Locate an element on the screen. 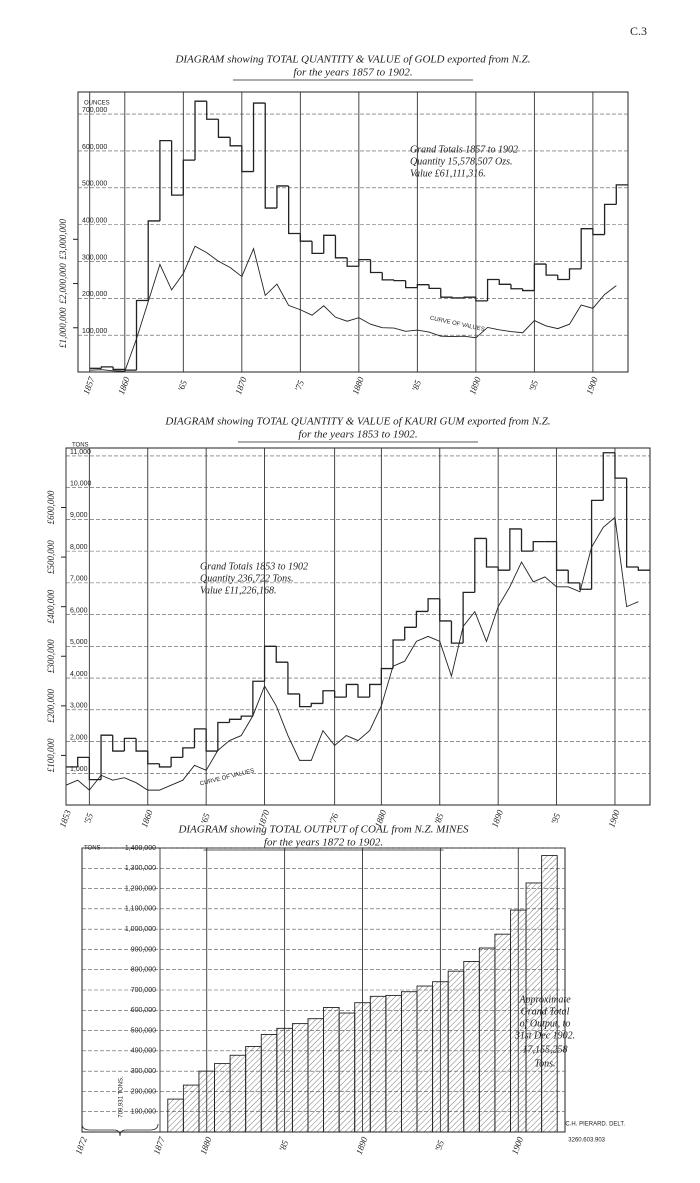 The image size is (700, 1183). y-tick-label: 1,100,000 is located at coordinates (140, 909).